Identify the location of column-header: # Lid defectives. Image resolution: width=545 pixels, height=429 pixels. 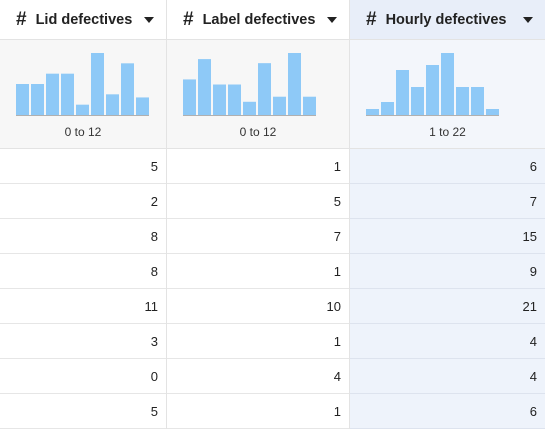
(83, 20).